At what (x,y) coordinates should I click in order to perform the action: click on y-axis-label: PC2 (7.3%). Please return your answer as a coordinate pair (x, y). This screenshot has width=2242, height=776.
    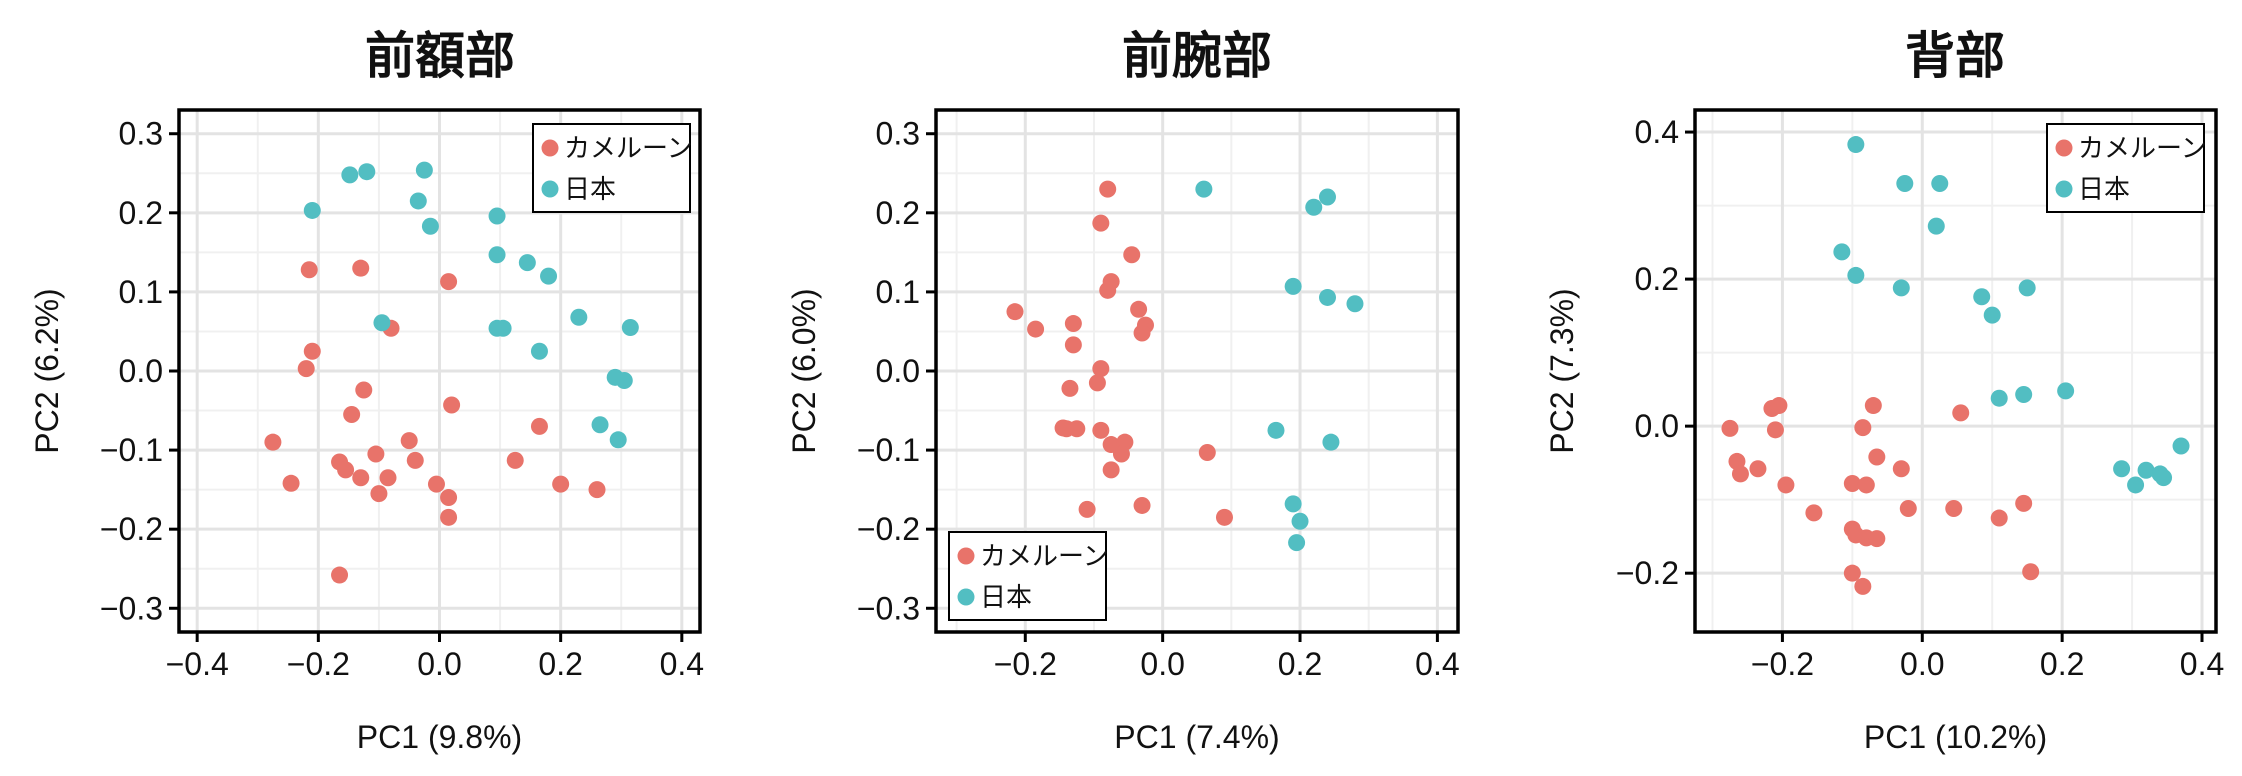
    Looking at the image, I should click on (1562, 370).